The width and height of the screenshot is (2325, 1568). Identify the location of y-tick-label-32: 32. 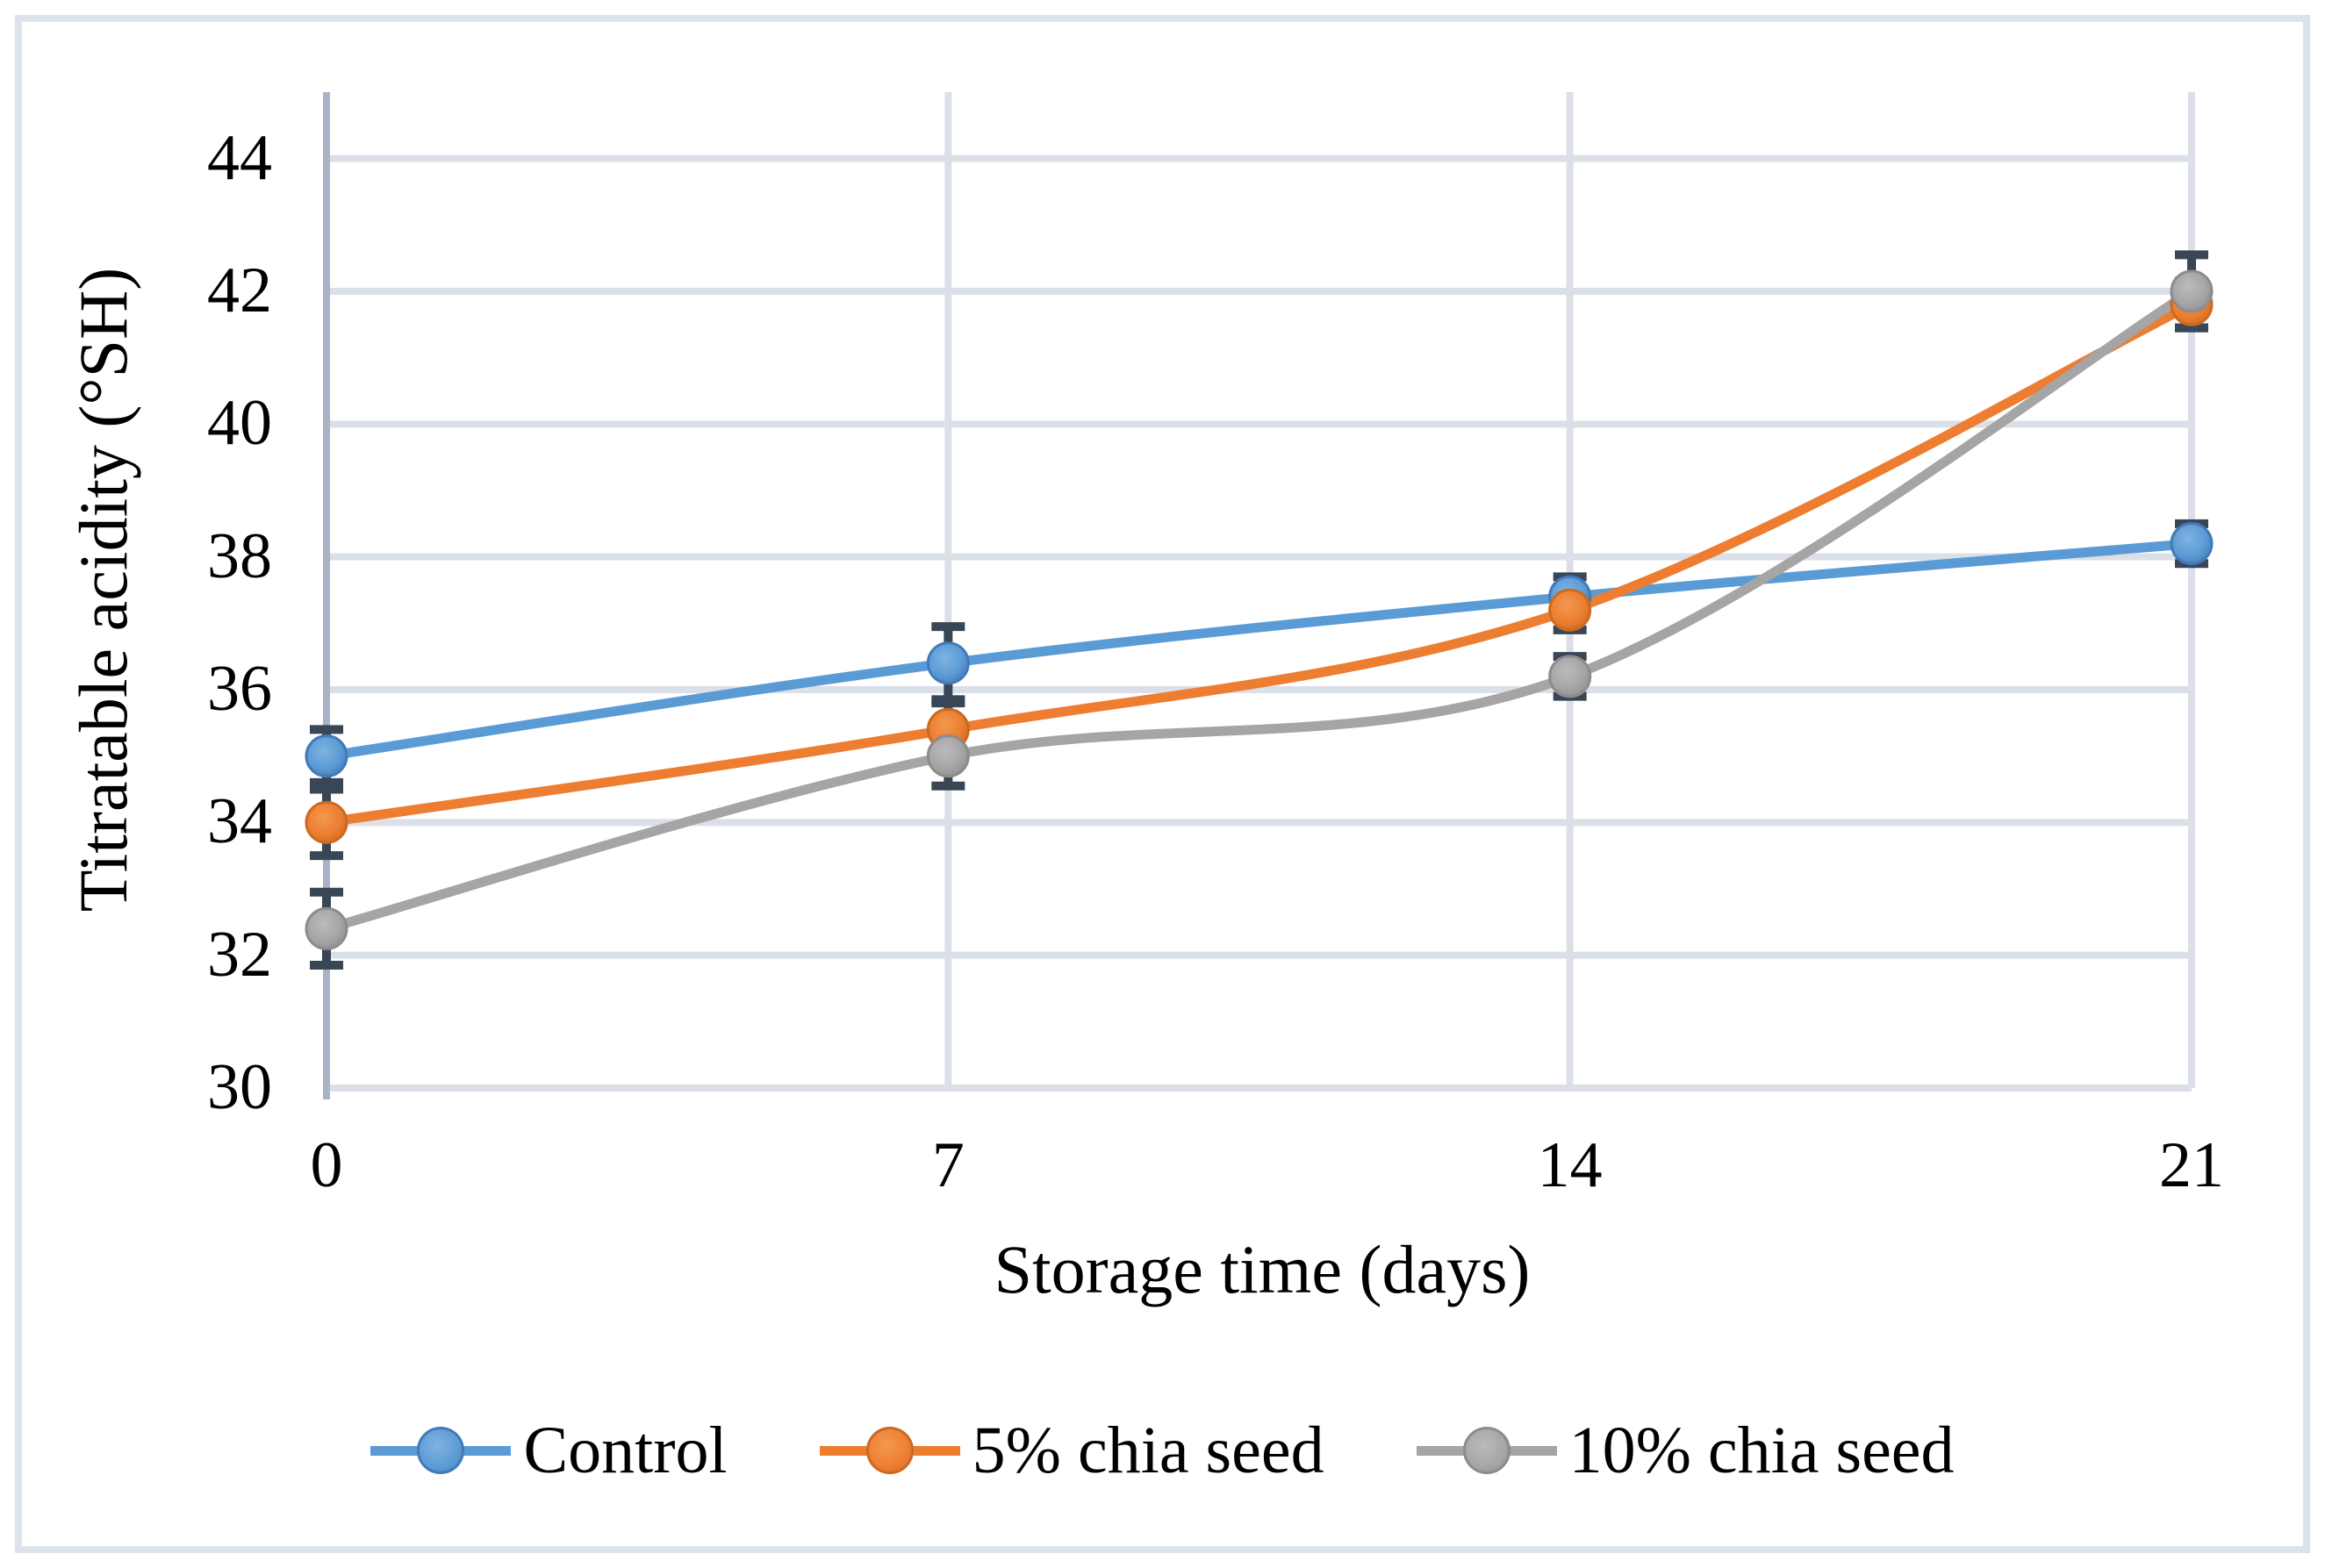
(239, 954).